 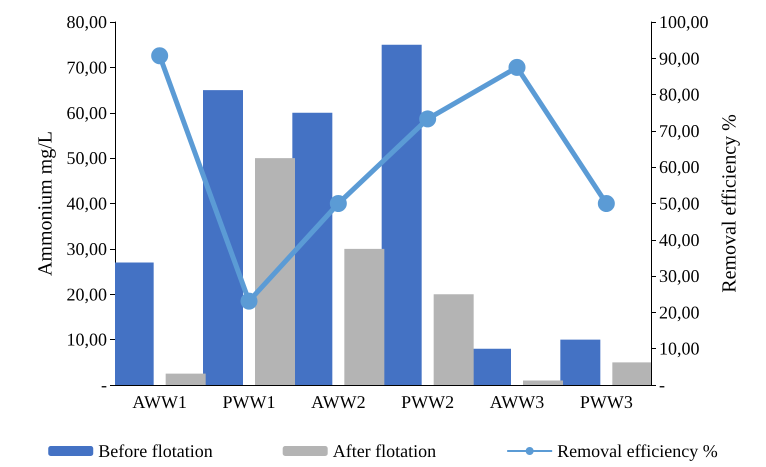 What do you see at coordinates (662, 385) in the screenshot?
I see `y2-tick-label: -` at bounding box center [662, 385].